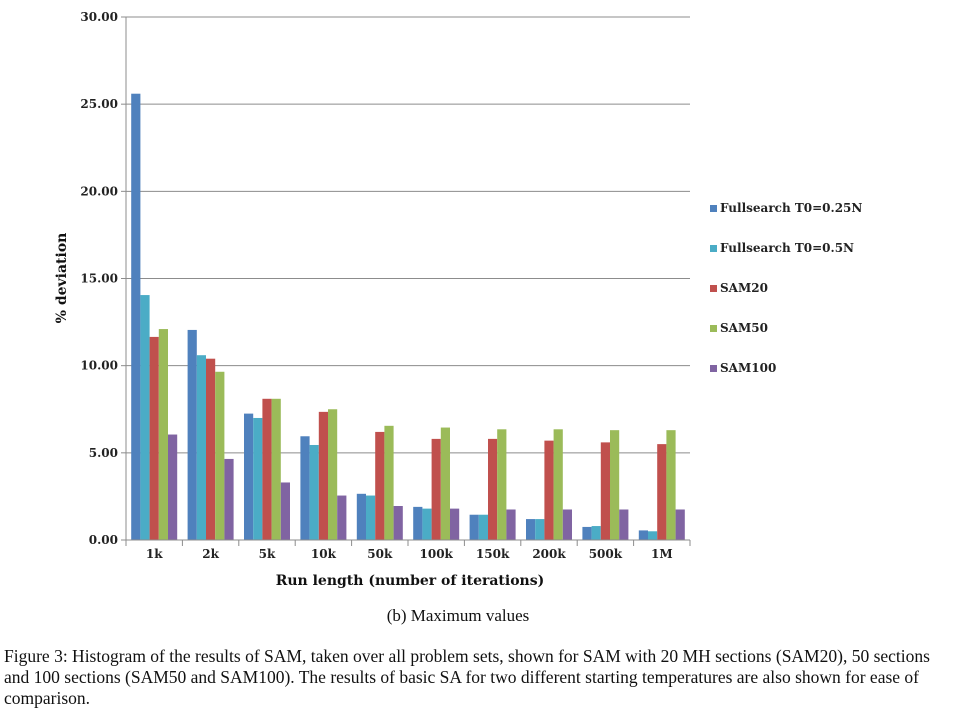 The width and height of the screenshot is (968, 712). What do you see at coordinates (606, 554) in the screenshot?
I see `x-tick-label: 500k` at bounding box center [606, 554].